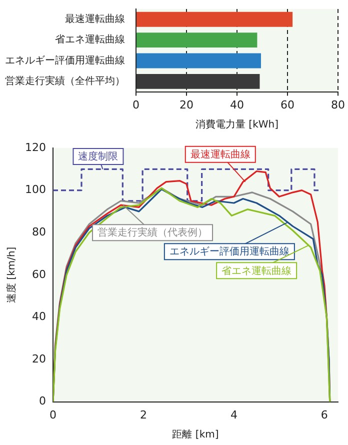  I want to click on x-tick-label: 60, so click(287, 105).